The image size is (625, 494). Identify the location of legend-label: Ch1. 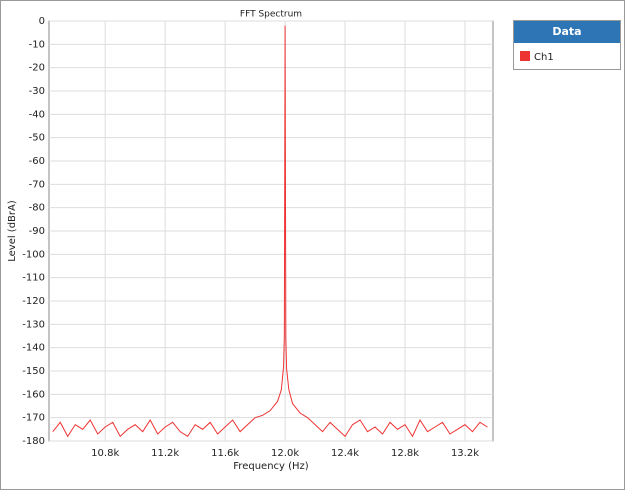
(544, 57).